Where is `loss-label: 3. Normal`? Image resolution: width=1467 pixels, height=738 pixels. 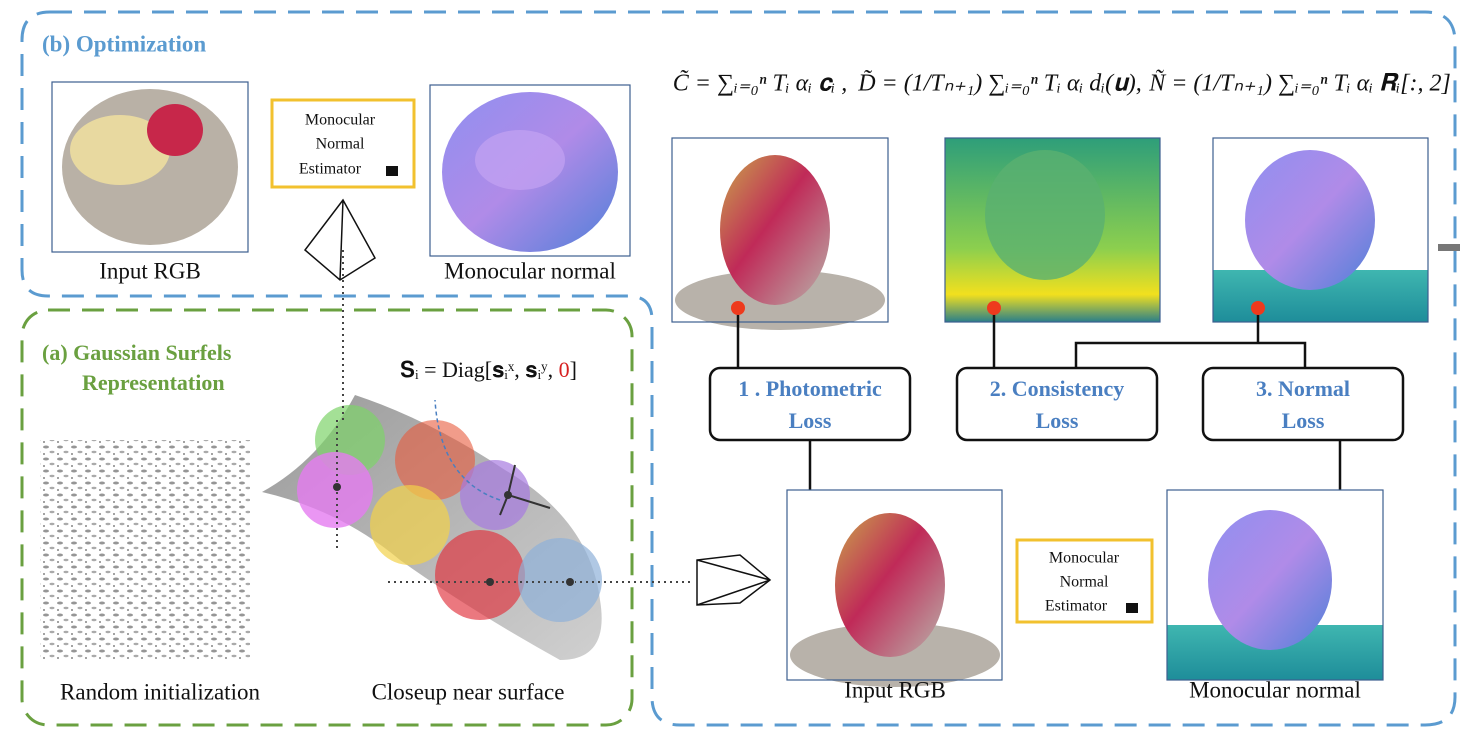 loss-label: 3. Normal is located at coordinates (1303, 388).